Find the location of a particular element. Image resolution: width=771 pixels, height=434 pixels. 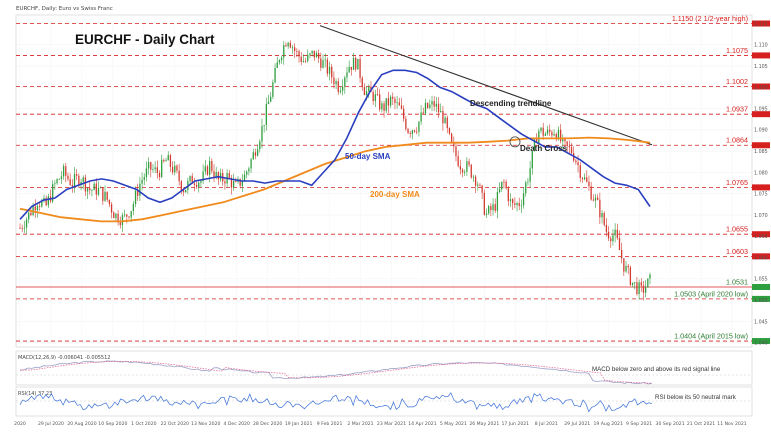

y-tick-label: 1.105 is located at coordinates (761, 67).